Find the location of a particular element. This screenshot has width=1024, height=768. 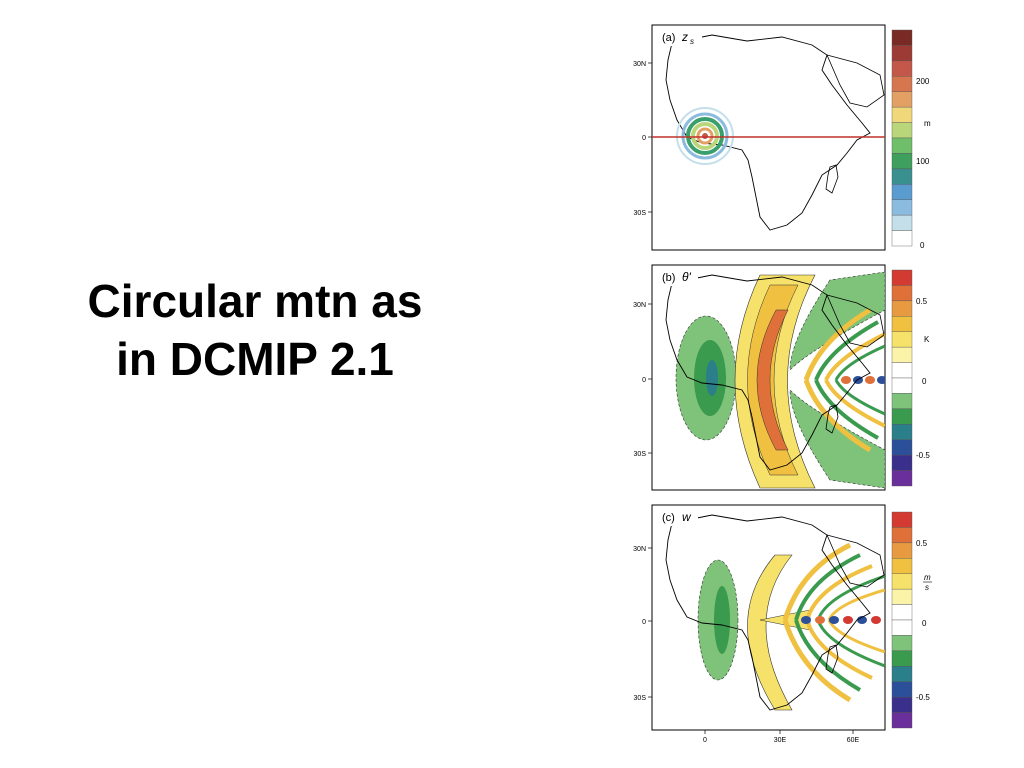

panel-c-ytick-30n: 30N is located at coordinates (639, 549).